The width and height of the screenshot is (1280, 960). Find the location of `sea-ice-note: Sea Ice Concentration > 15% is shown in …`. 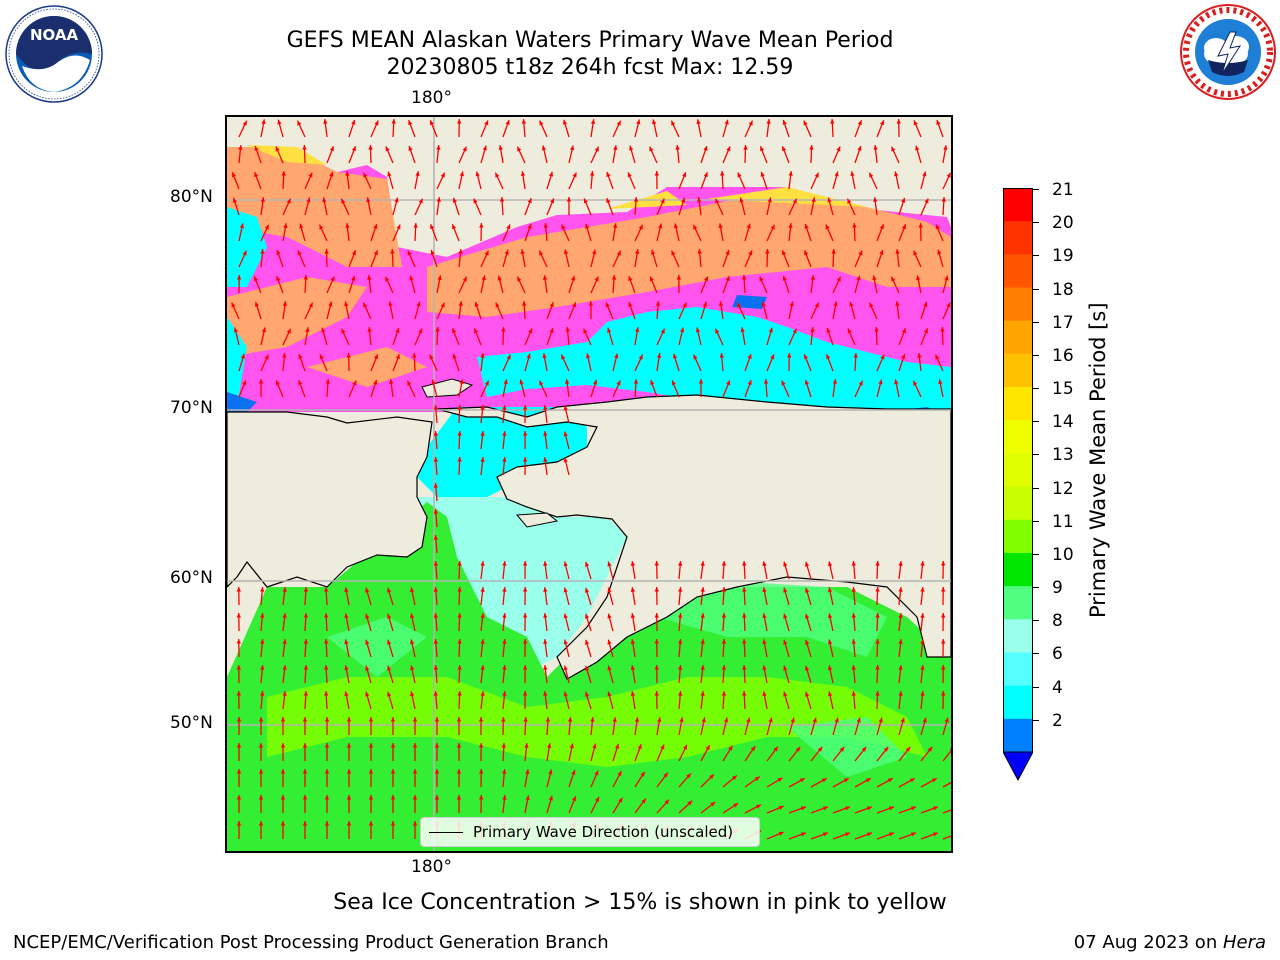

sea-ice-note: Sea Ice Concentration > 15% is shown in … is located at coordinates (640, 902).